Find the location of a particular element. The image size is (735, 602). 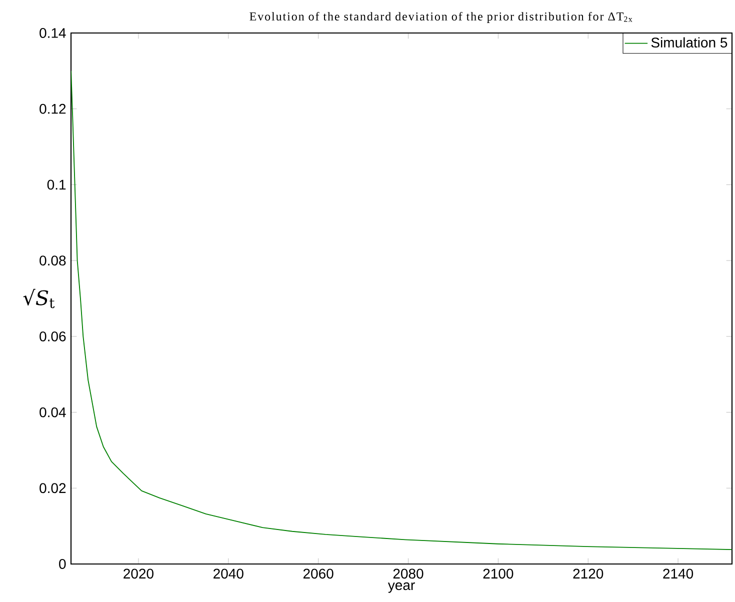

x-tick-label: 2140 is located at coordinates (678, 573).